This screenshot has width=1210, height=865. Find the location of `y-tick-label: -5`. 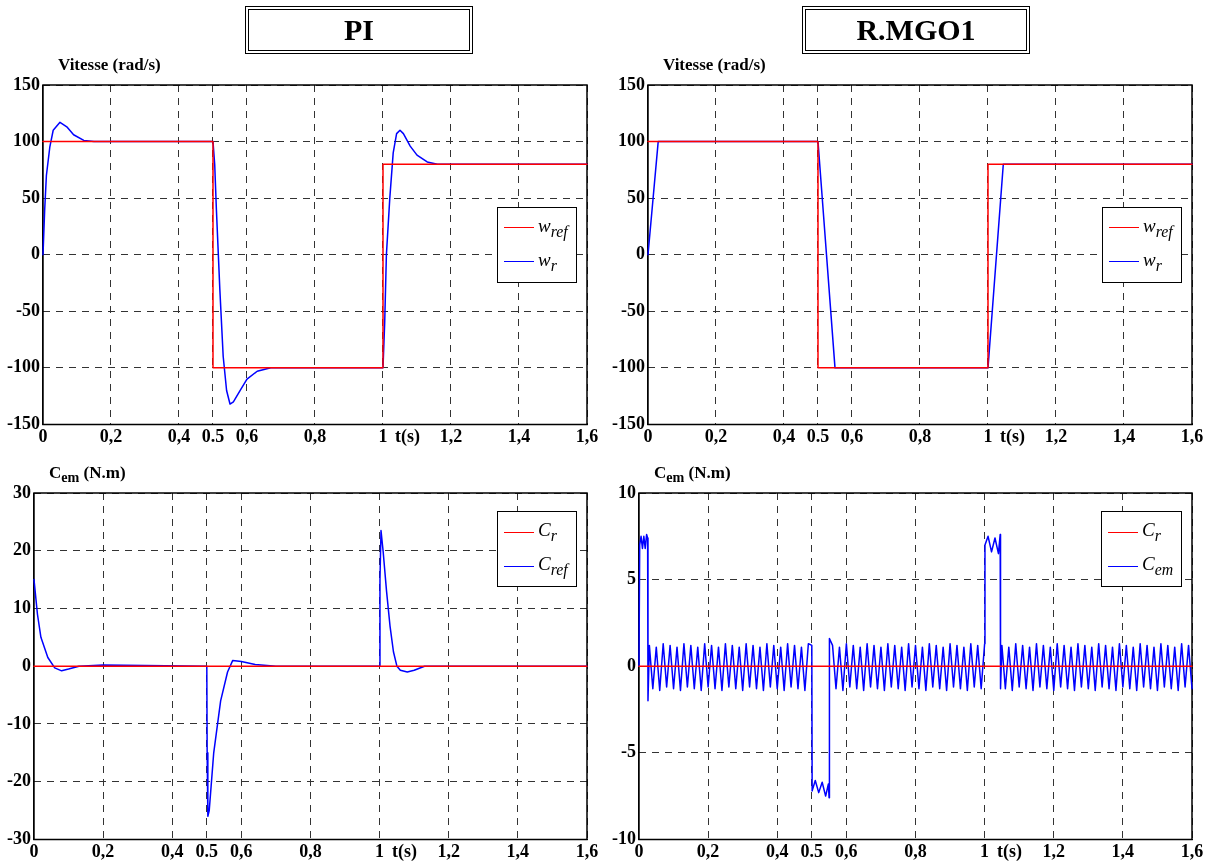

y-tick-label: -5 is located at coordinates (628, 751).